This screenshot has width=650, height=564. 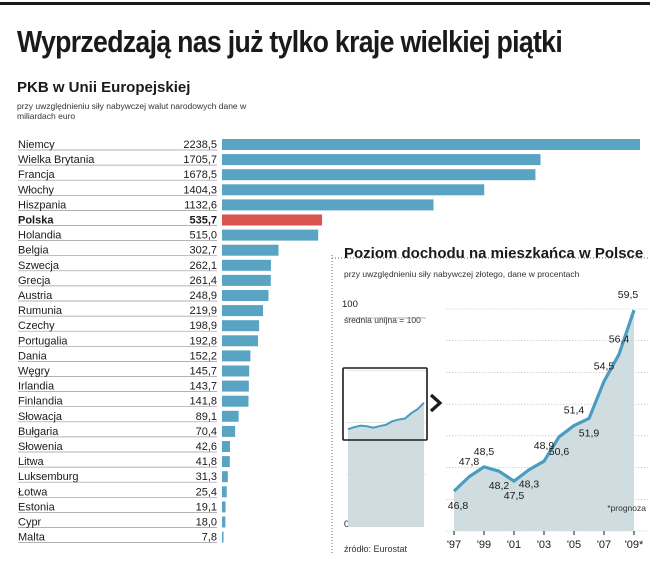 What do you see at coordinates (229, 431) in the screenshot?
I see `bar-bulgaria` at bounding box center [229, 431].